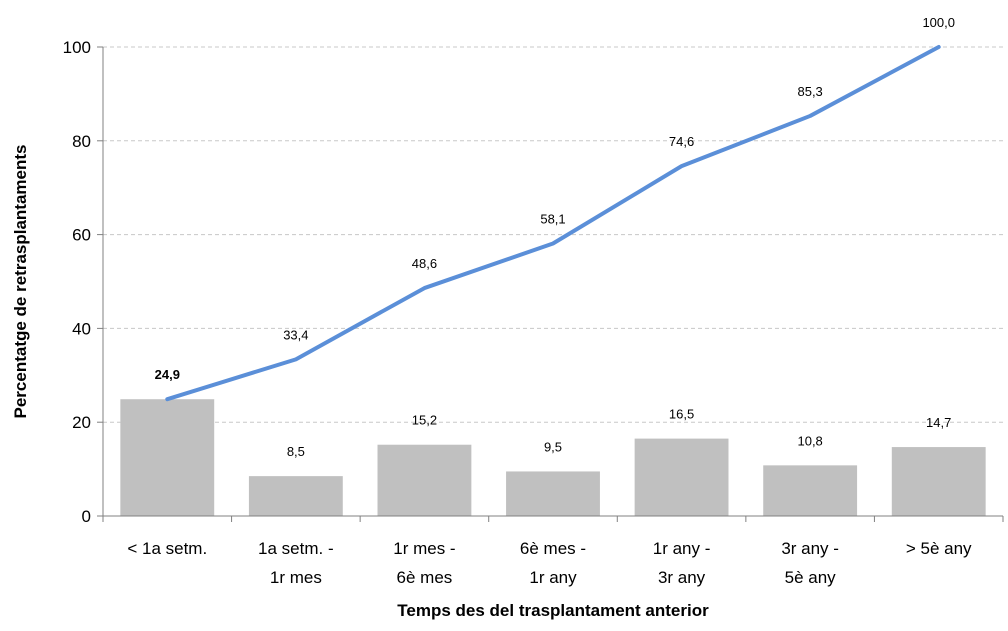 The height and width of the screenshot is (631, 1008). I want to click on x-category-label-line: 6è mes -, so click(553, 548).